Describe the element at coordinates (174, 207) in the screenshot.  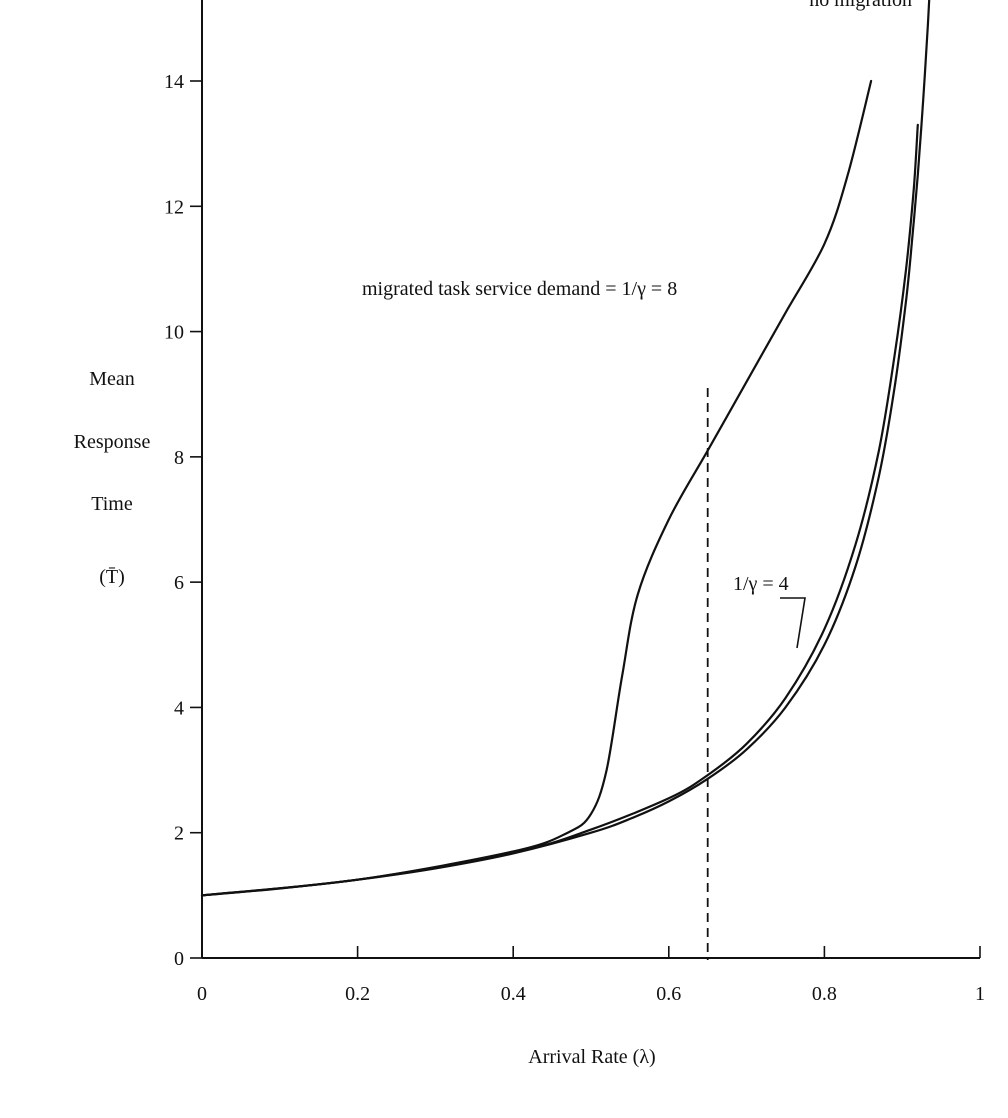
I see `y-tick-label: 12` at that location.